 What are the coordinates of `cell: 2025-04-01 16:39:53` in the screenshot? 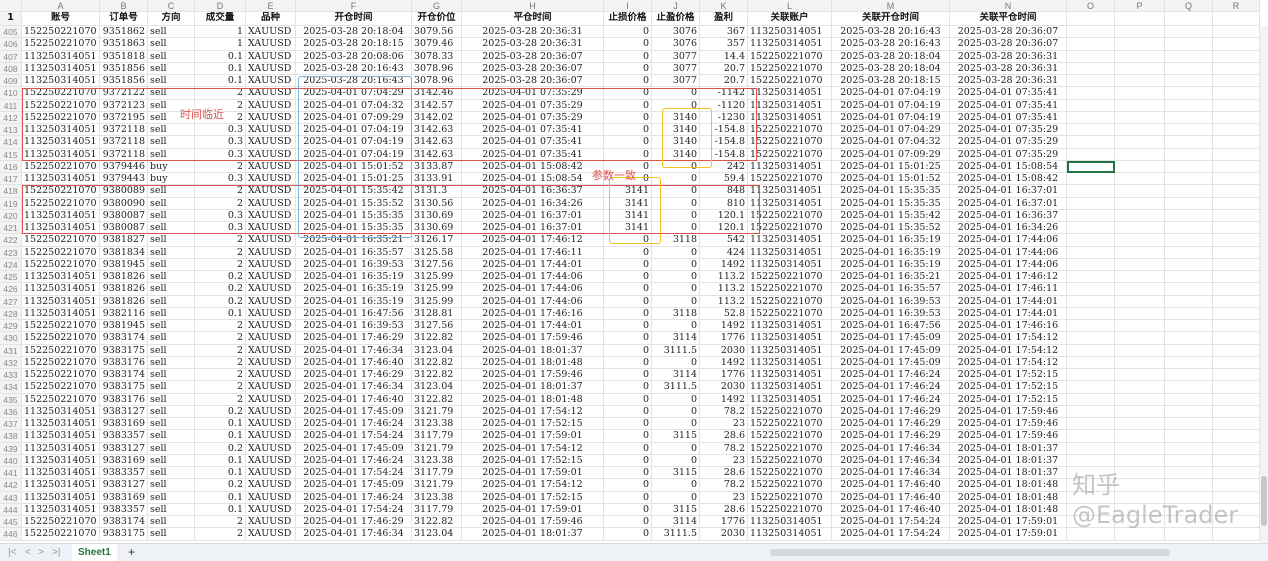 It's located at (354, 326).